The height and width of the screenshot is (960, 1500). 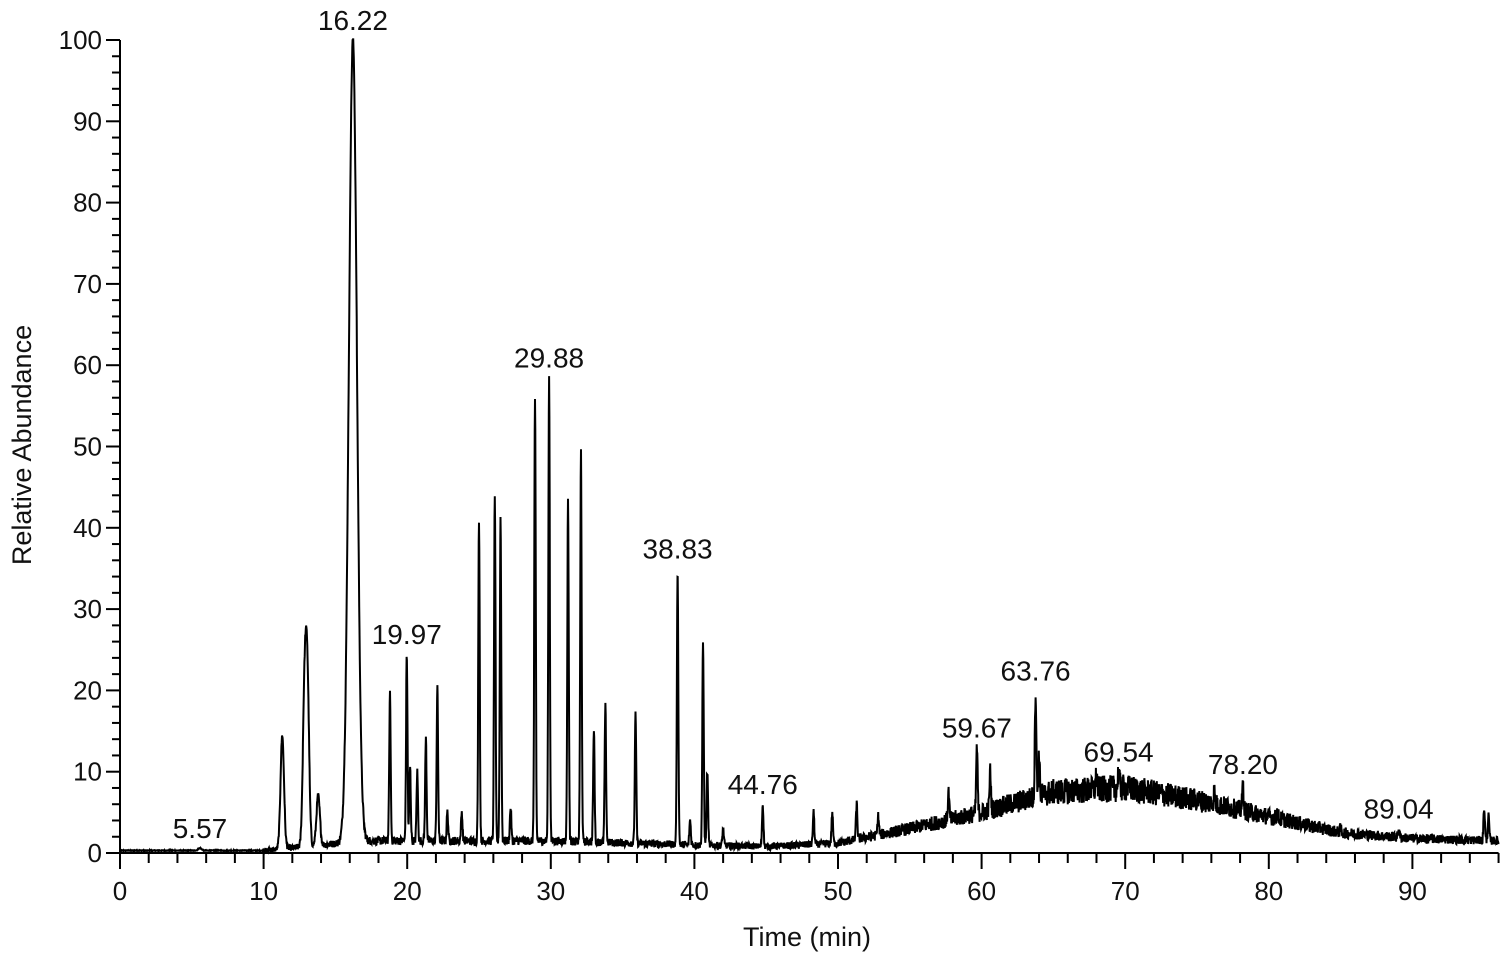 I want to click on x-tick-label: 0, so click(x=120, y=891).